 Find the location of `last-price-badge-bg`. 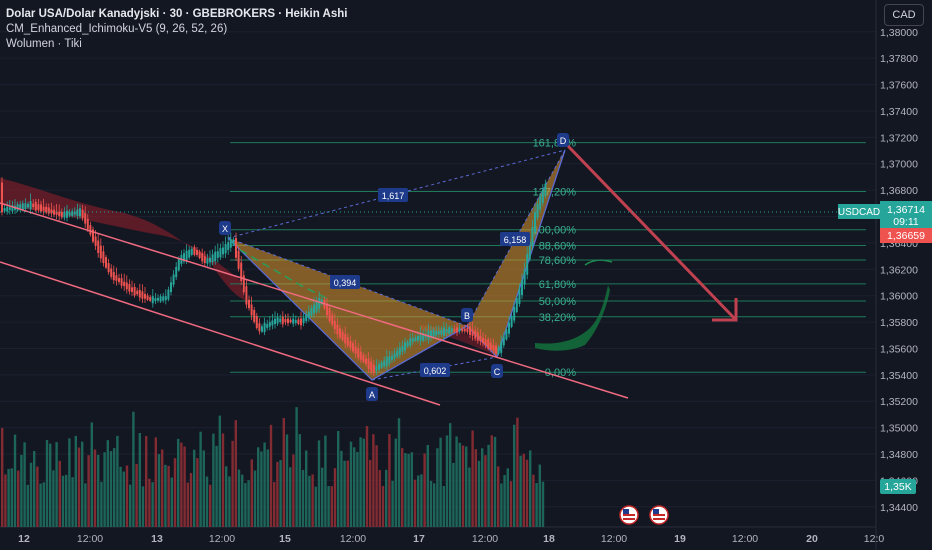

last-price-badge-bg is located at coordinates (906, 215).